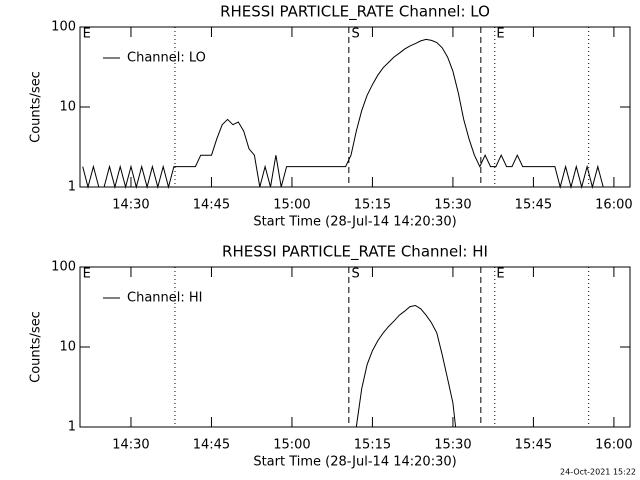 The height and width of the screenshot is (480, 640). I want to click on legend-label: Channel: HI, so click(165, 298).